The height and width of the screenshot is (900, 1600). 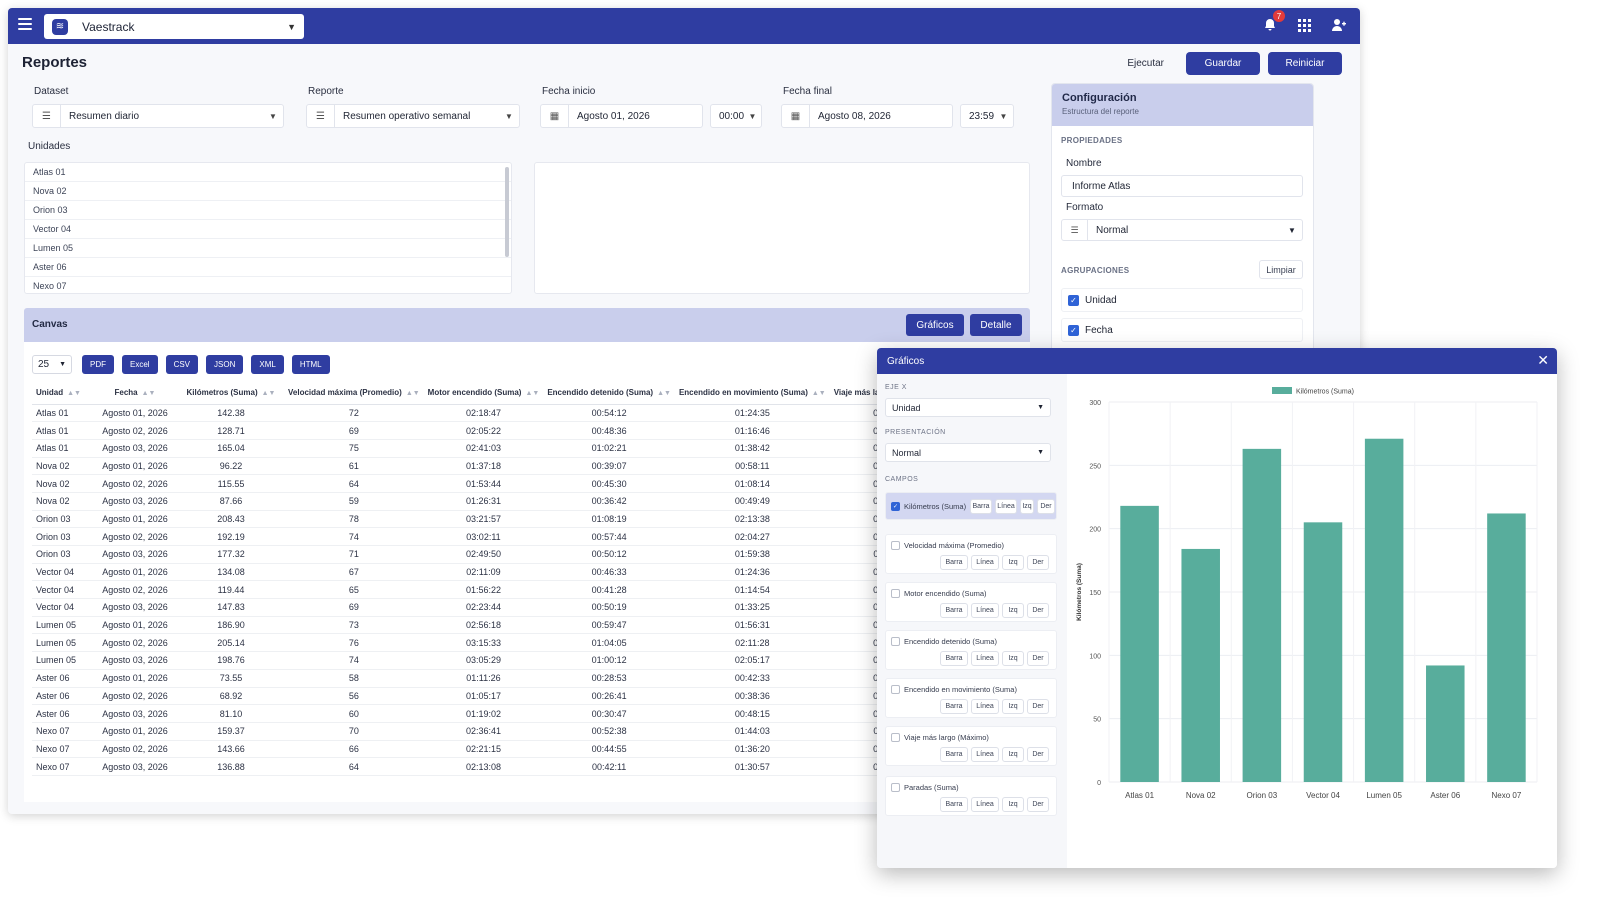 What do you see at coordinates (895, 506) in the screenshot?
I see `checkbox-checked-icon: ✓` at bounding box center [895, 506].